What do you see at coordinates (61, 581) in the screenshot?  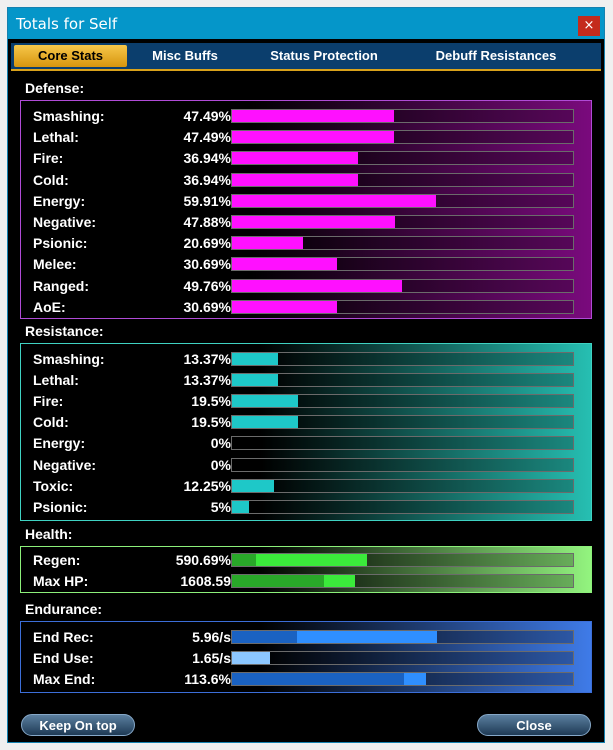 I see `stat-name: Max HP:` at bounding box center [61, 581].